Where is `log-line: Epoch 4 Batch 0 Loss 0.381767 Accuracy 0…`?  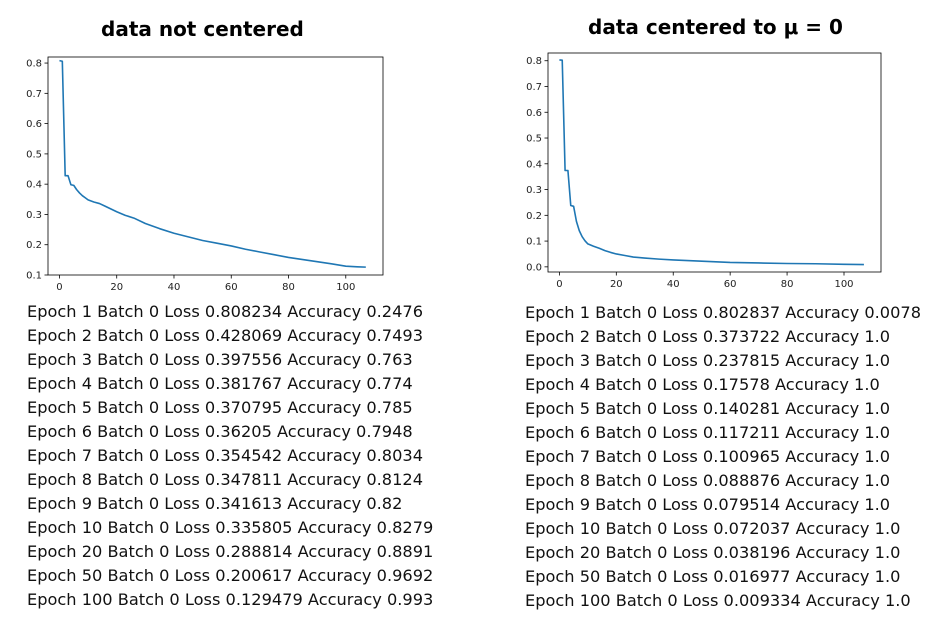
log-line: Epoch 4 Batch 0 Loss 0.381767 Accuracy 0… is located at coordinates (220, 383).